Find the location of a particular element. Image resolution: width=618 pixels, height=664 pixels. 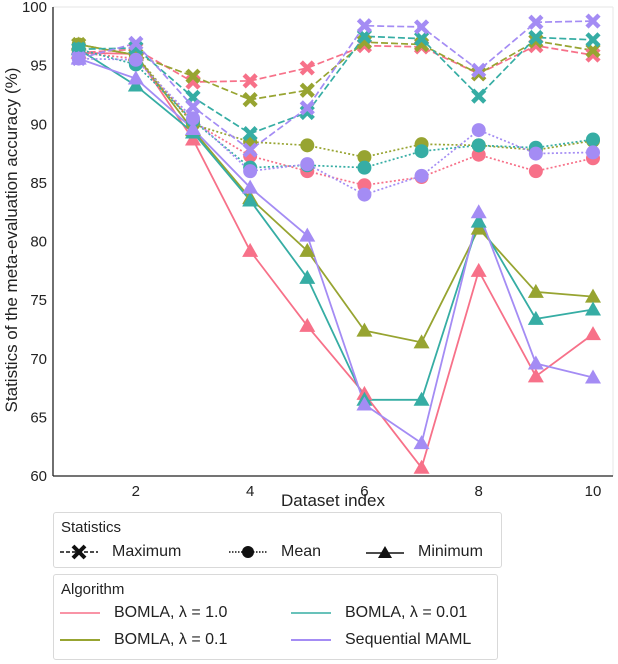

data-point-bomla_01-mean is located at coordinates (364, 157).